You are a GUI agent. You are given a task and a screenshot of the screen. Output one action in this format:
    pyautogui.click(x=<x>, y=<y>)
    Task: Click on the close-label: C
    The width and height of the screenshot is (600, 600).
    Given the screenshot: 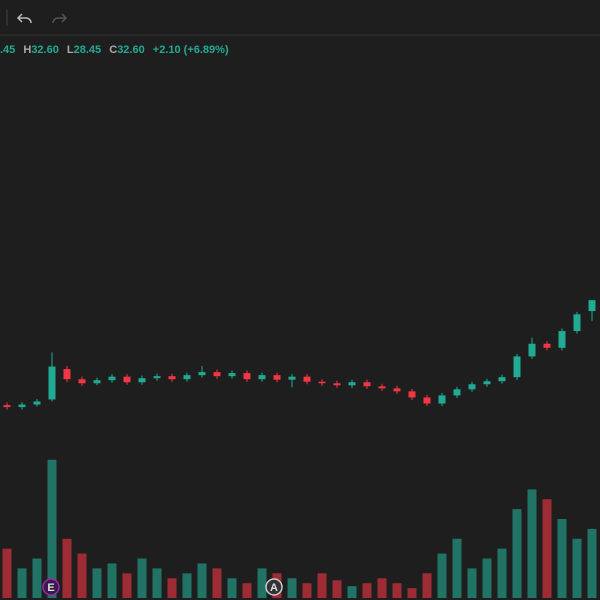 What is the action you would take?
    pyautogui.click(x=113, y=50)
    